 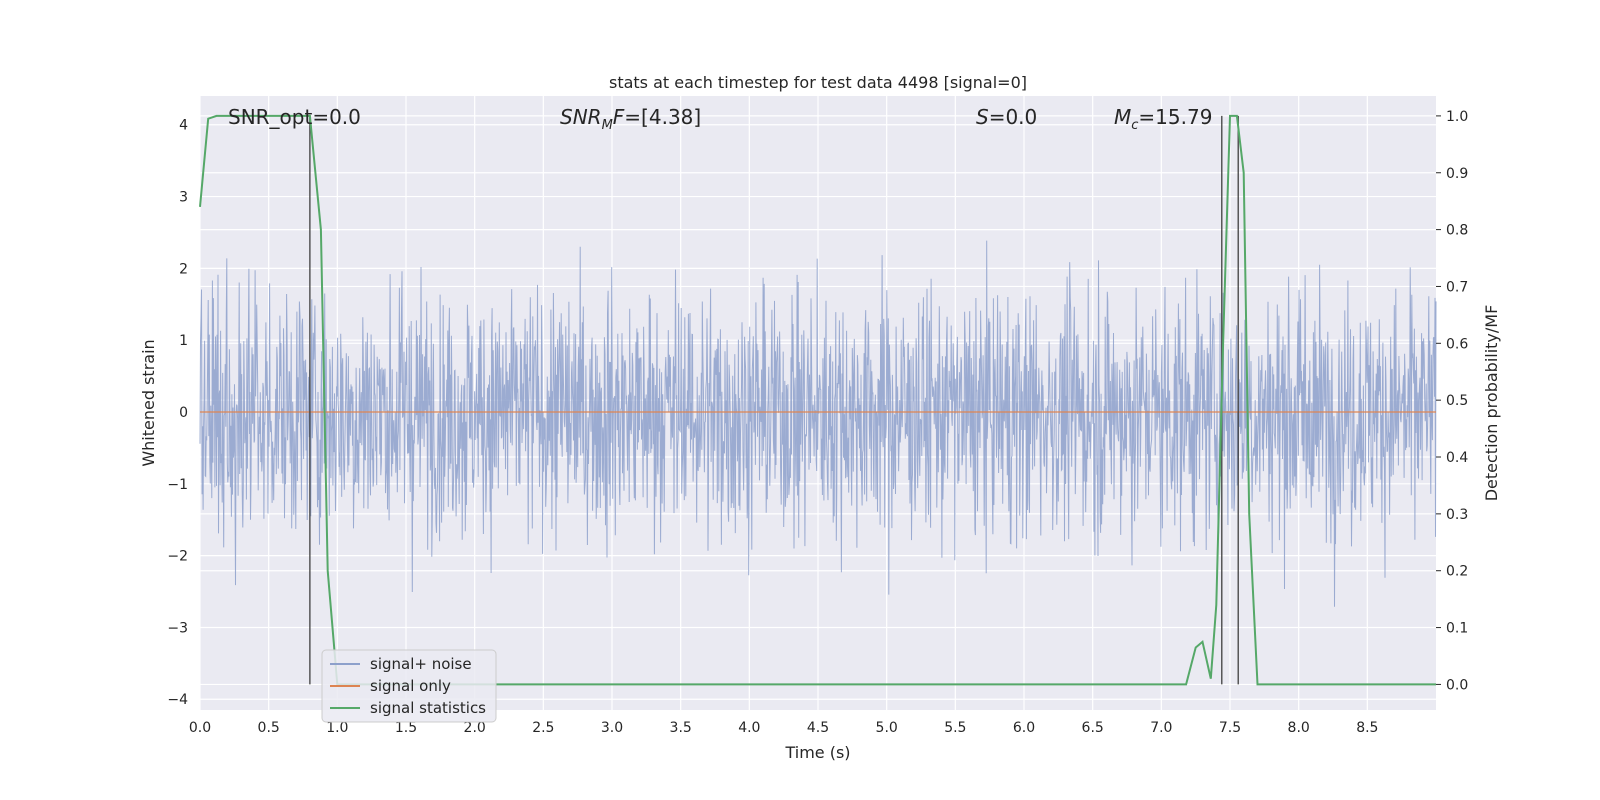 What do you see at coordinates (543, 728) in the screenshot?
I see `x-tick-label: 2.5` at bounding box center [543, 728].